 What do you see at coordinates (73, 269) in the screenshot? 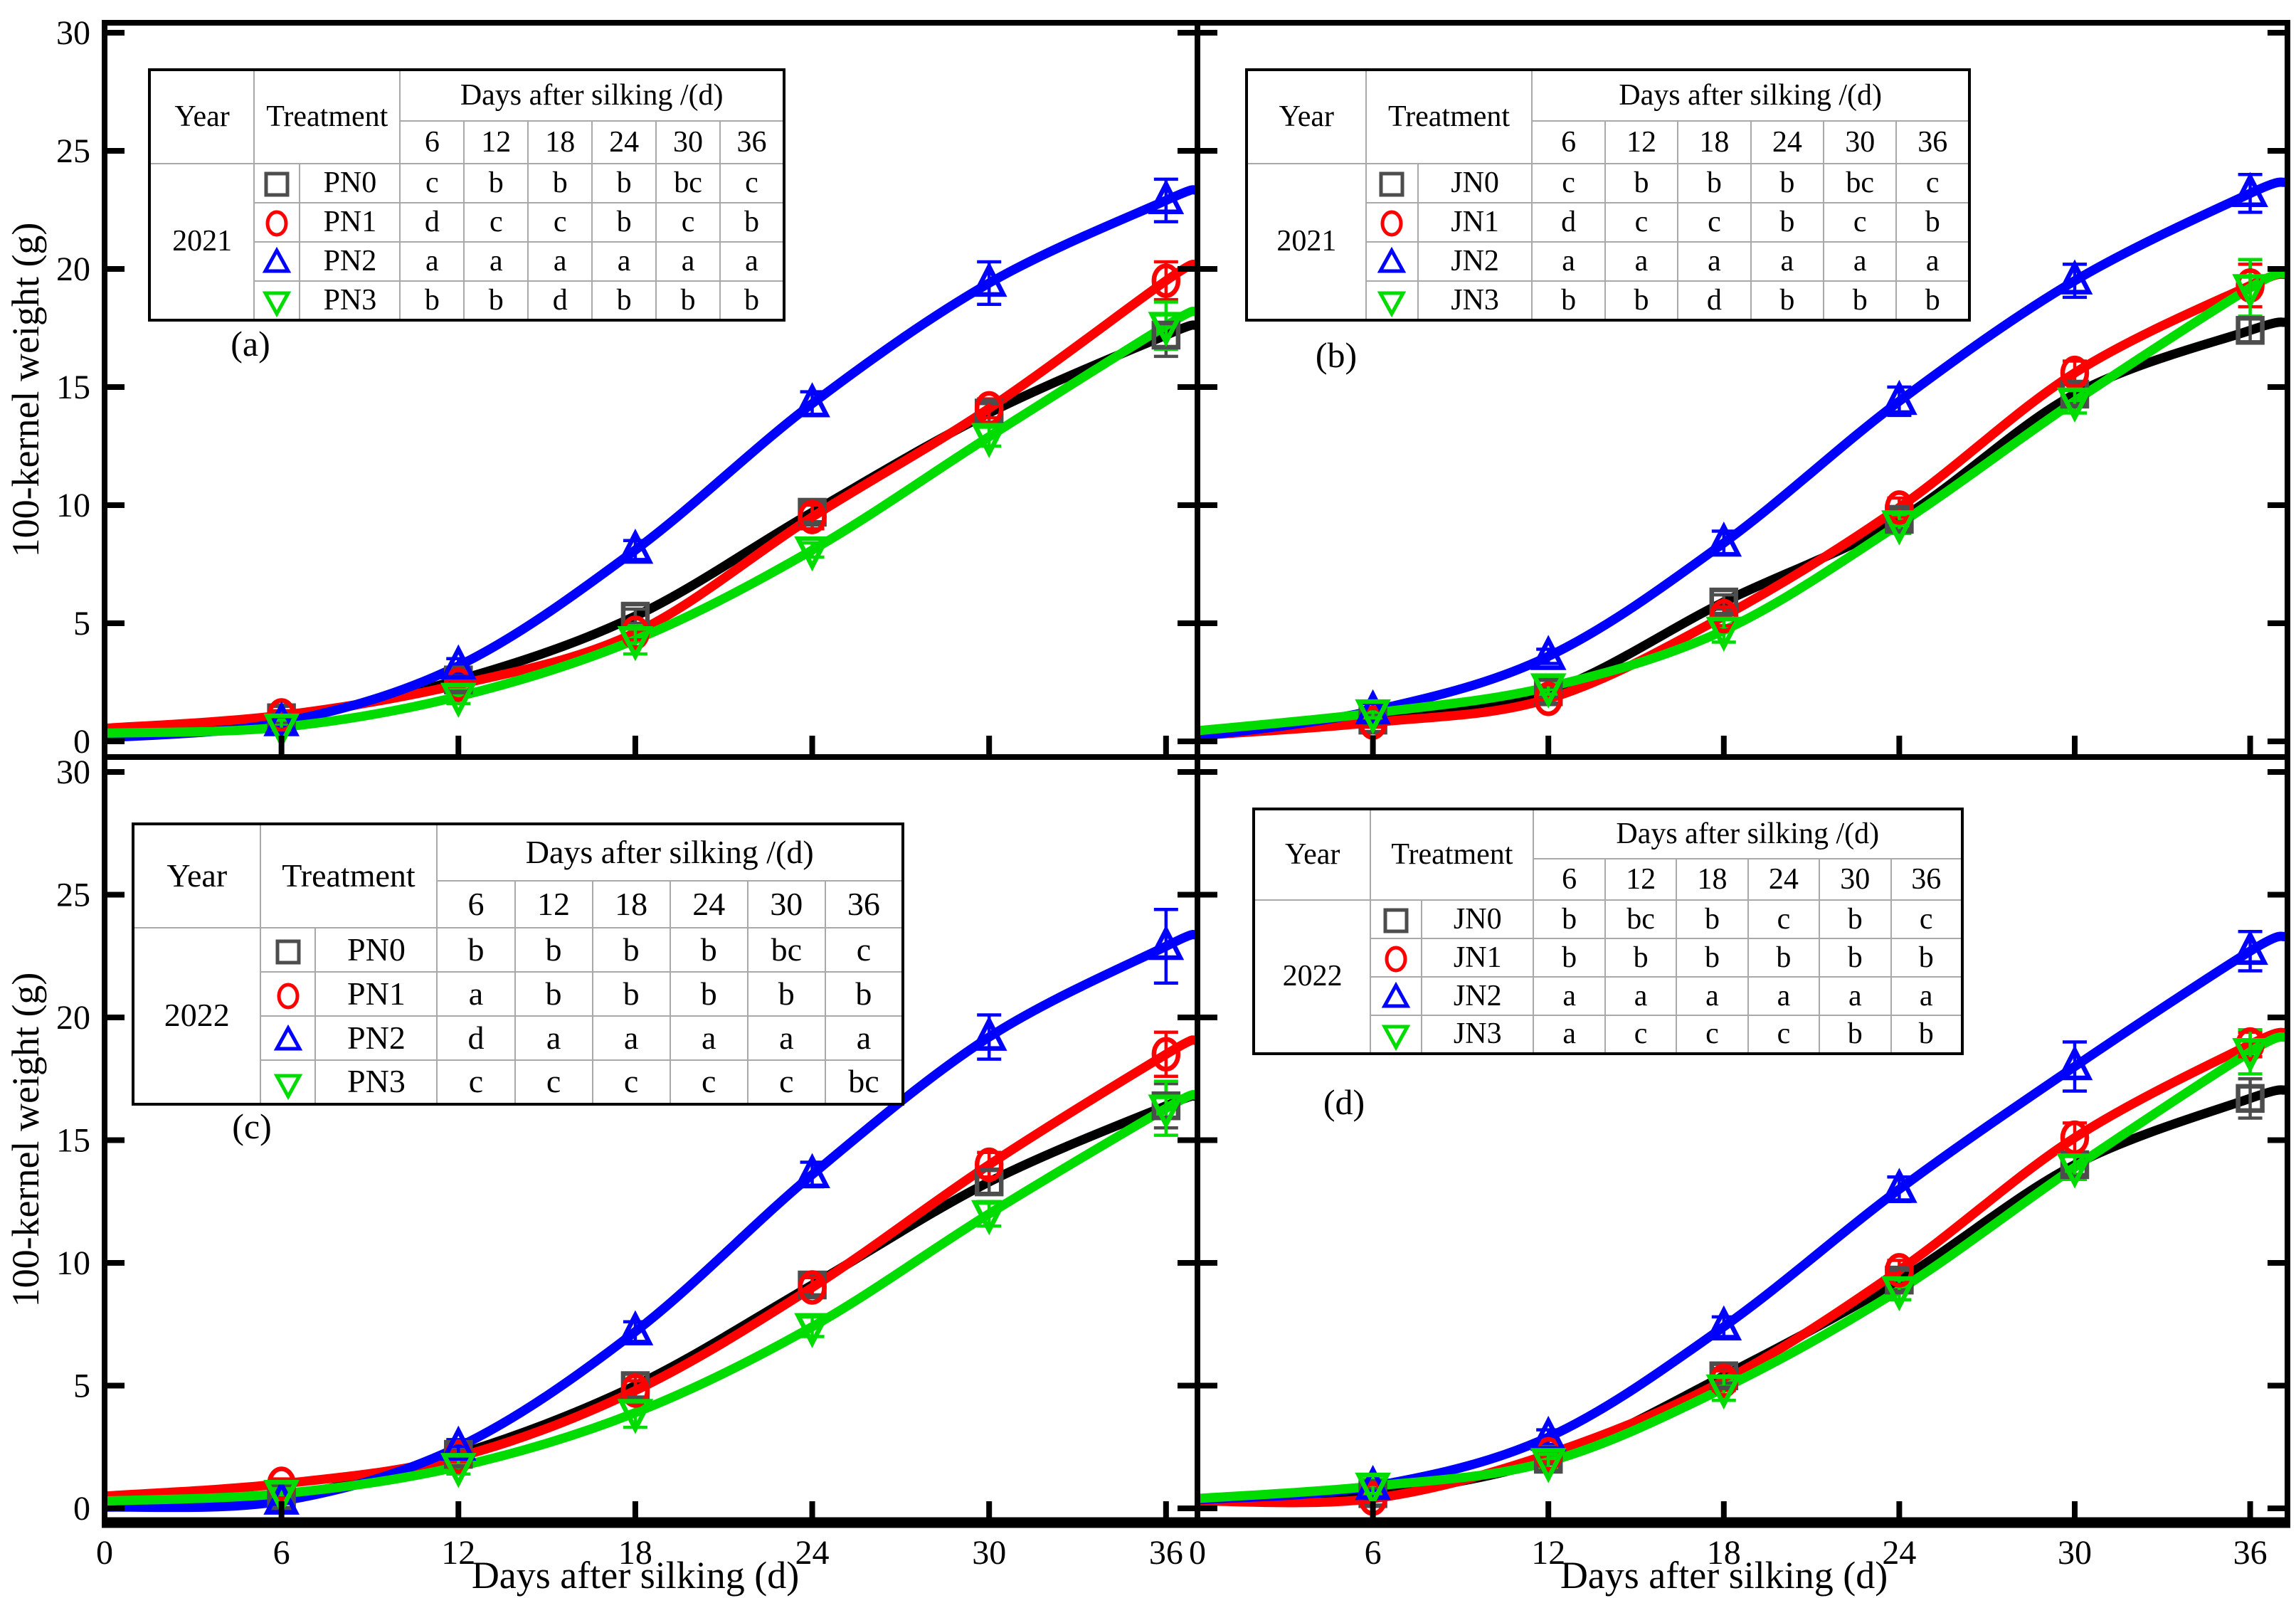
I see `y-tick-label: 20` at bounding box center [73, 269].